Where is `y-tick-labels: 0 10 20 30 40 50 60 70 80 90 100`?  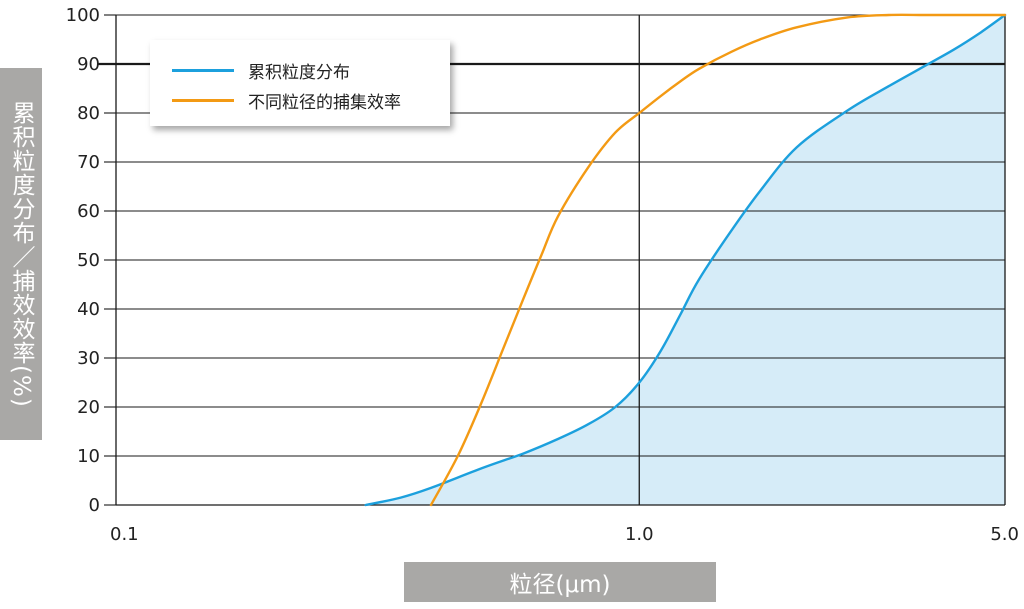
y-tick-labels: 0 10 20 30 40 50 60 70 80 90 100 is located at coordinates (83, 260).